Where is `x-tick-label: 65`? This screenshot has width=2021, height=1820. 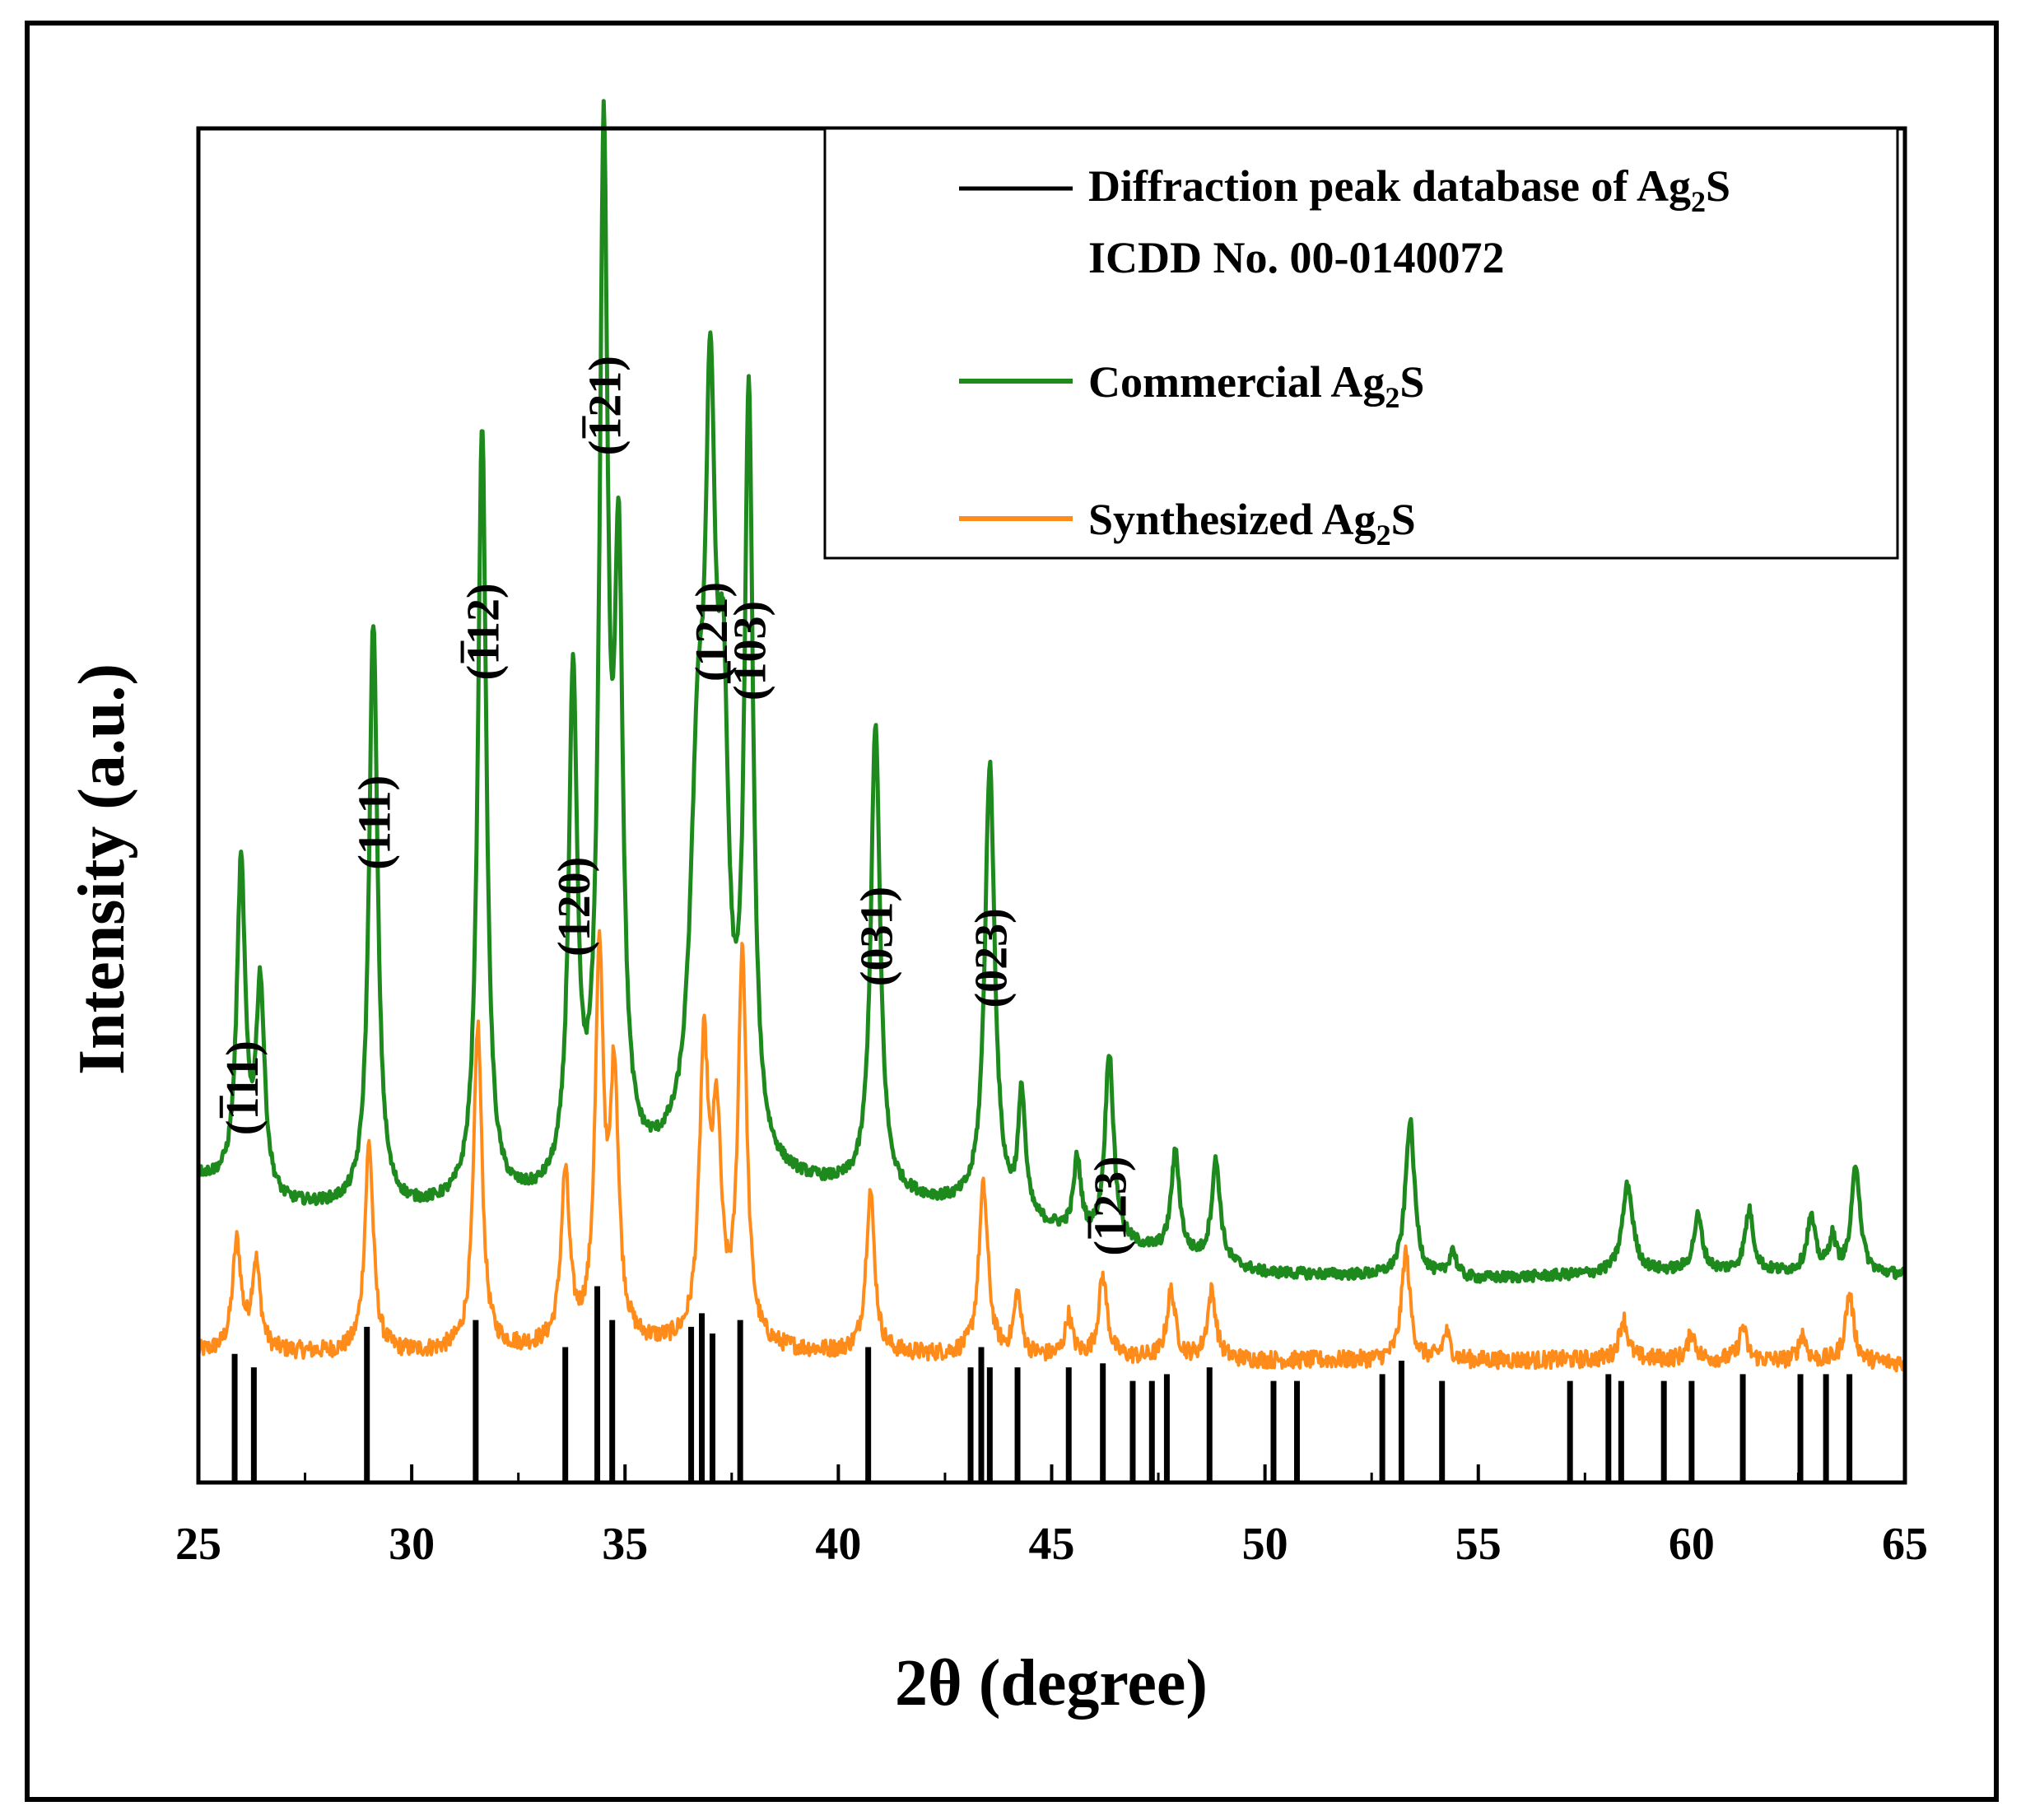 x-tick-label: 65 is located at coordinates (1905, 1544).